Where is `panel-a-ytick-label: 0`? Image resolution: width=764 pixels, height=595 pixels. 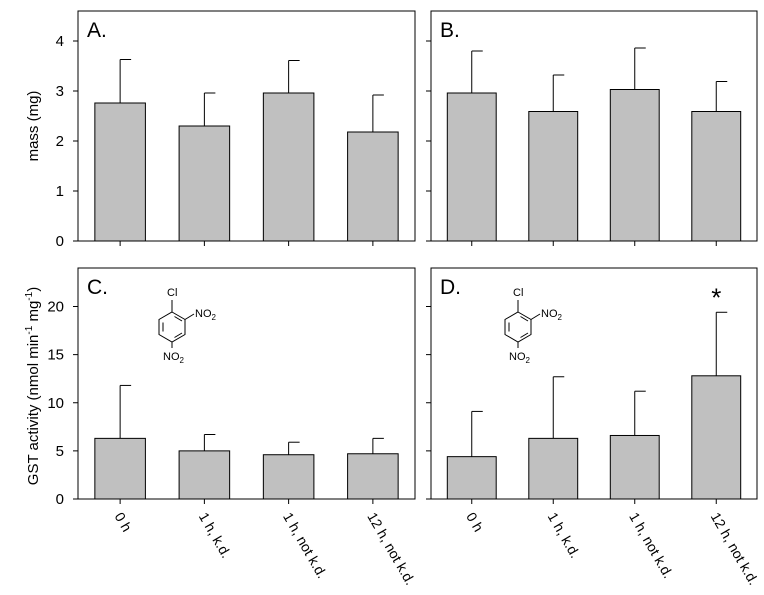 panel-a-ytick-label: 0 is located at coordinates (60, 241).